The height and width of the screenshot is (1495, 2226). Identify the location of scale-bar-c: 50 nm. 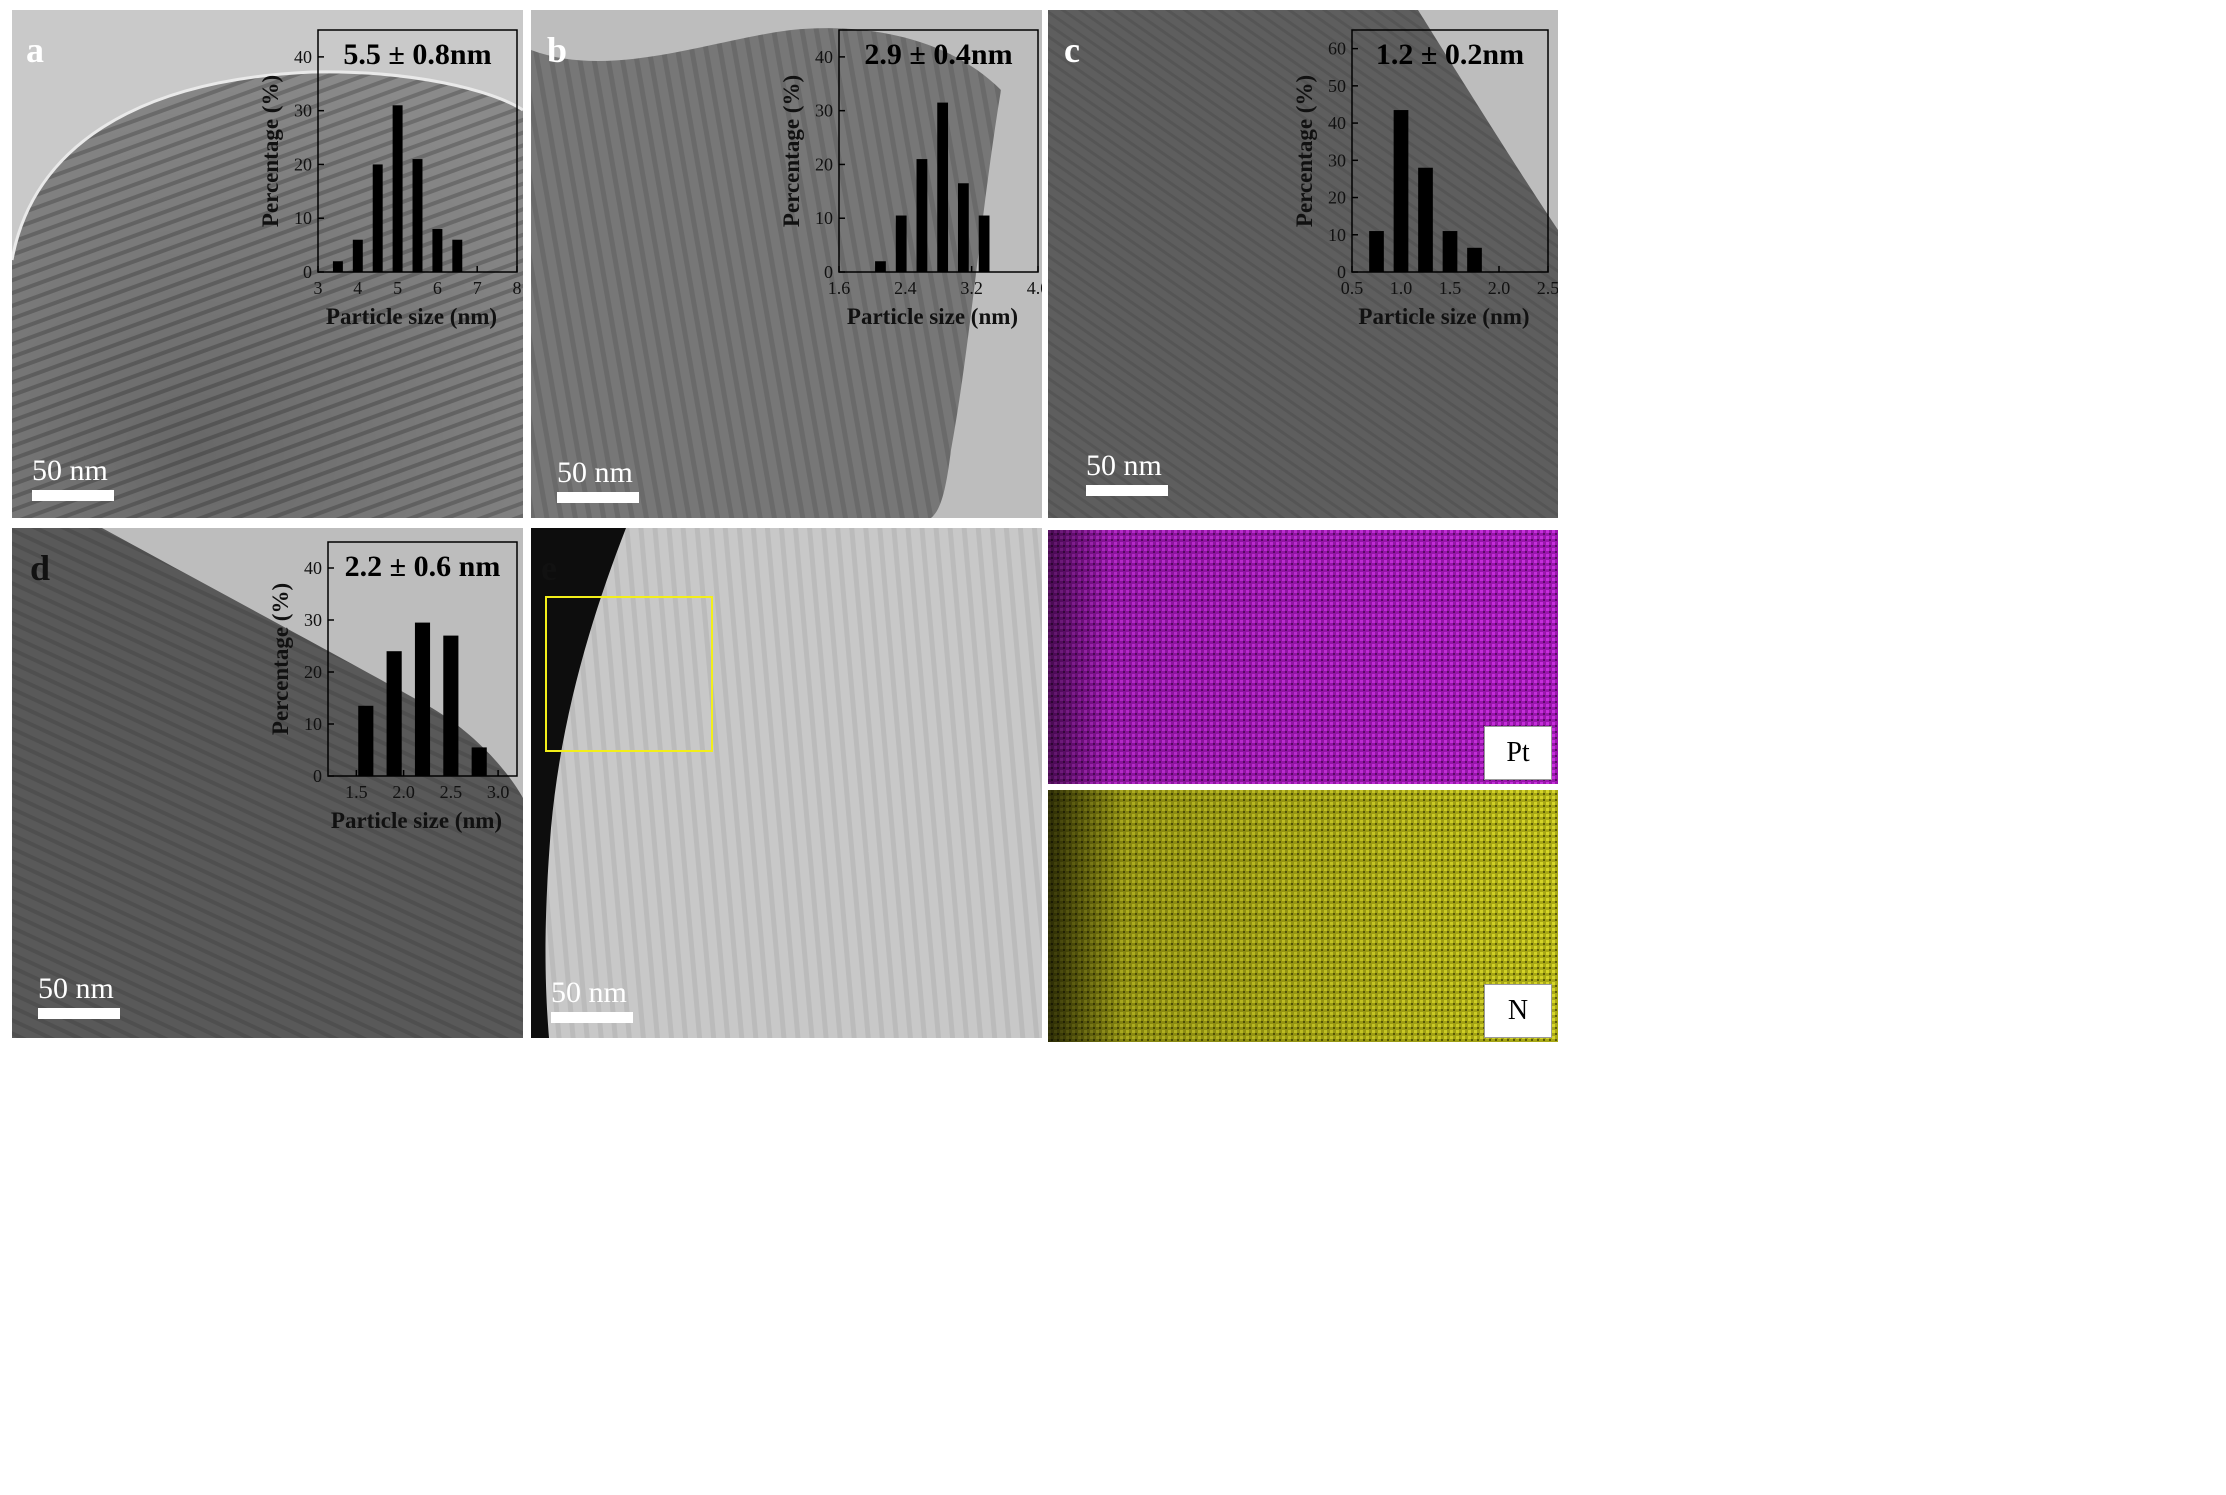
(1127, 473).